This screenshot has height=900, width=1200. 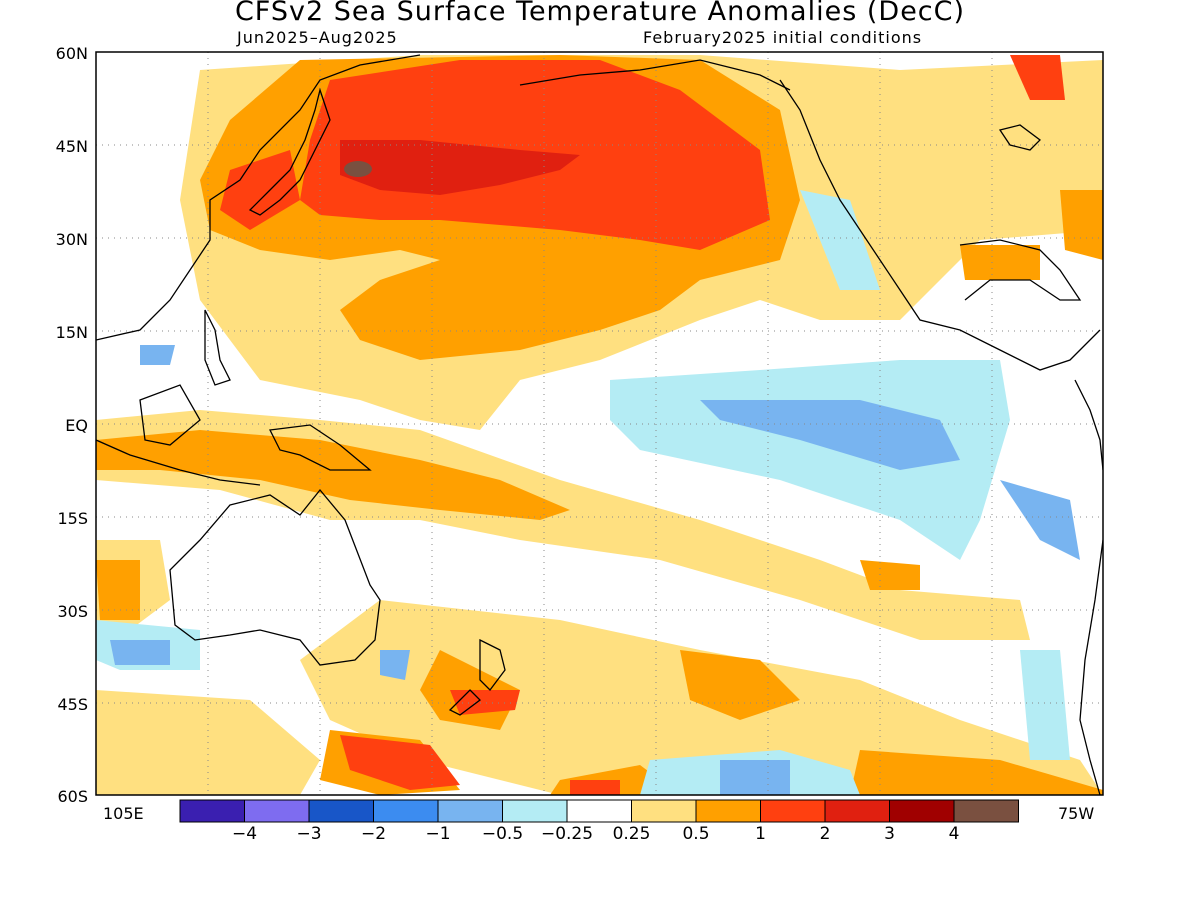 I want to click on colorbar-tick-label: −0.25, so click(x=567, y=834).